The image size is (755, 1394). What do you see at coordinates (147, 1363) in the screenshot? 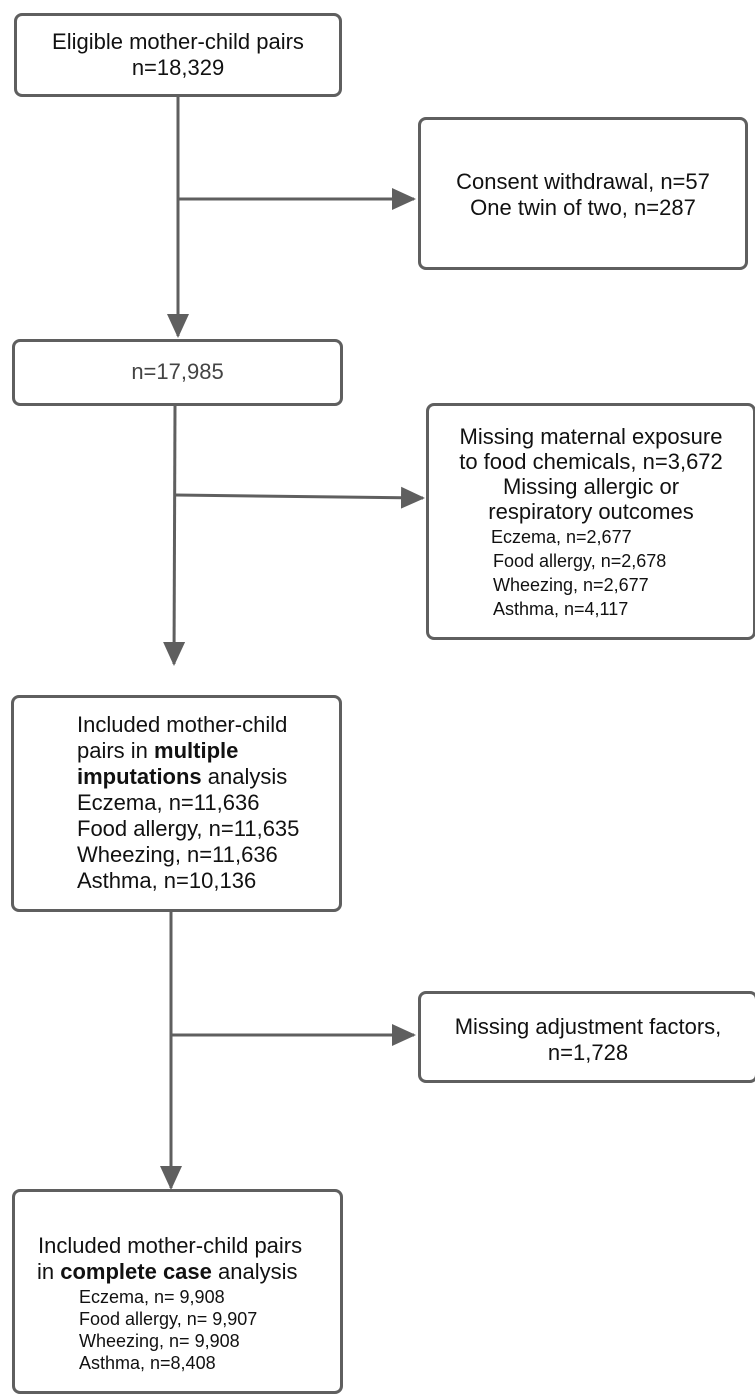
I see `complete-asthma: Asthma, n=8,408` at bounding box center [147, 1363].